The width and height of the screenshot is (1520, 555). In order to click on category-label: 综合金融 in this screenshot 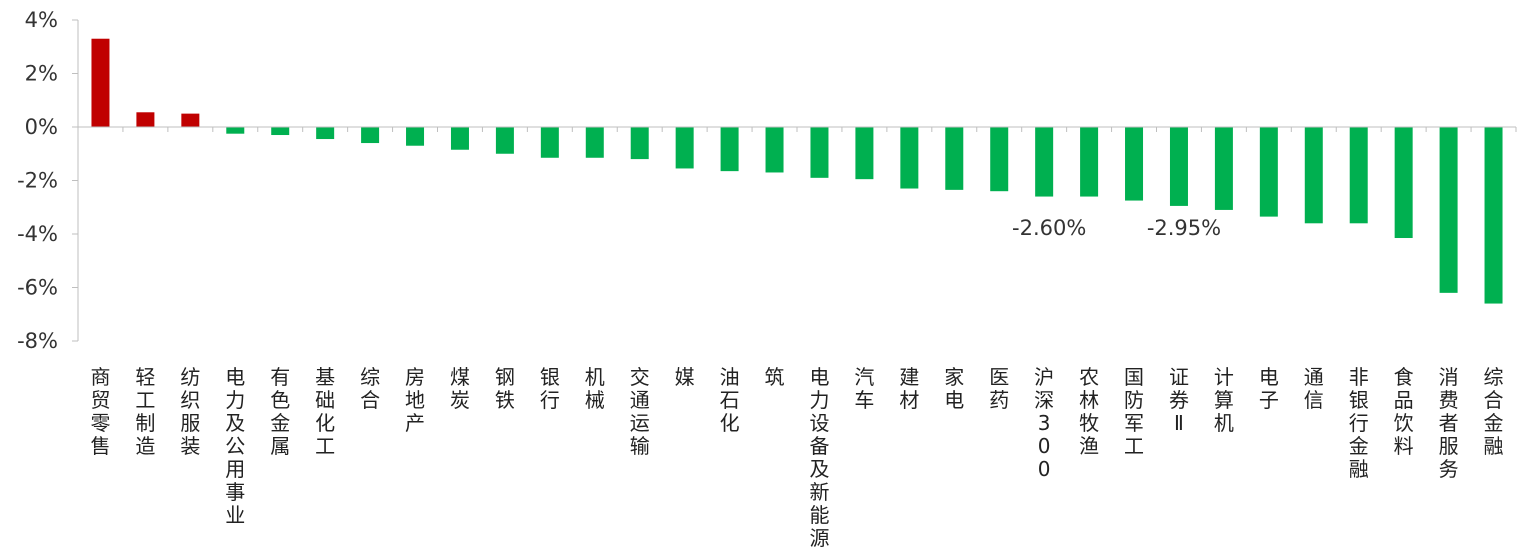, I will do `click(1494, 411)`.